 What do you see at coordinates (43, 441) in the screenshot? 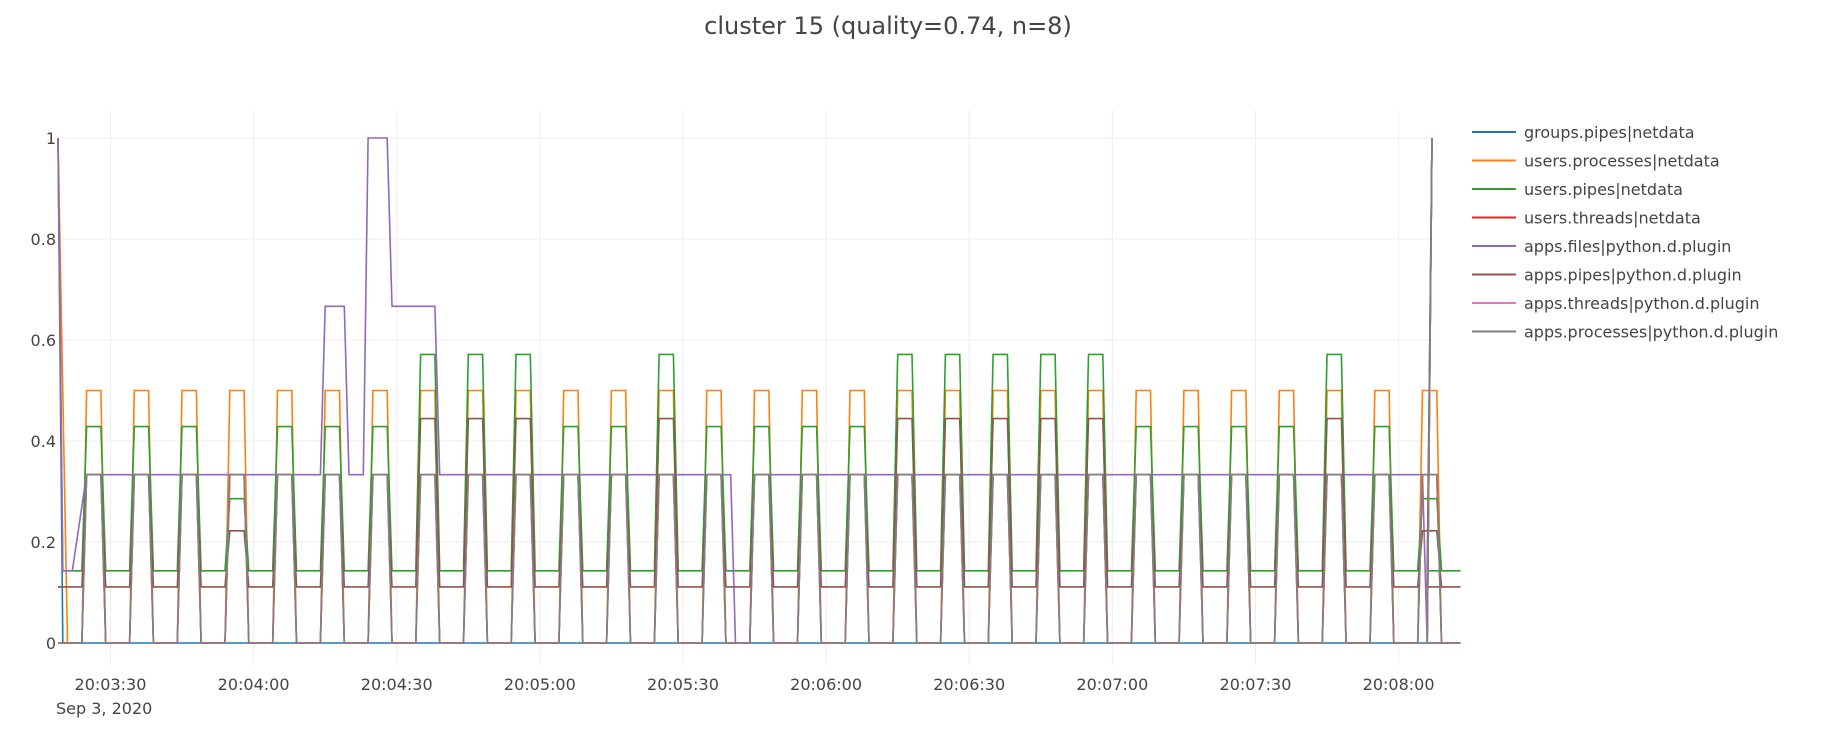
I see `y-tick-label: 0.4` at bounding box center [43, 441].